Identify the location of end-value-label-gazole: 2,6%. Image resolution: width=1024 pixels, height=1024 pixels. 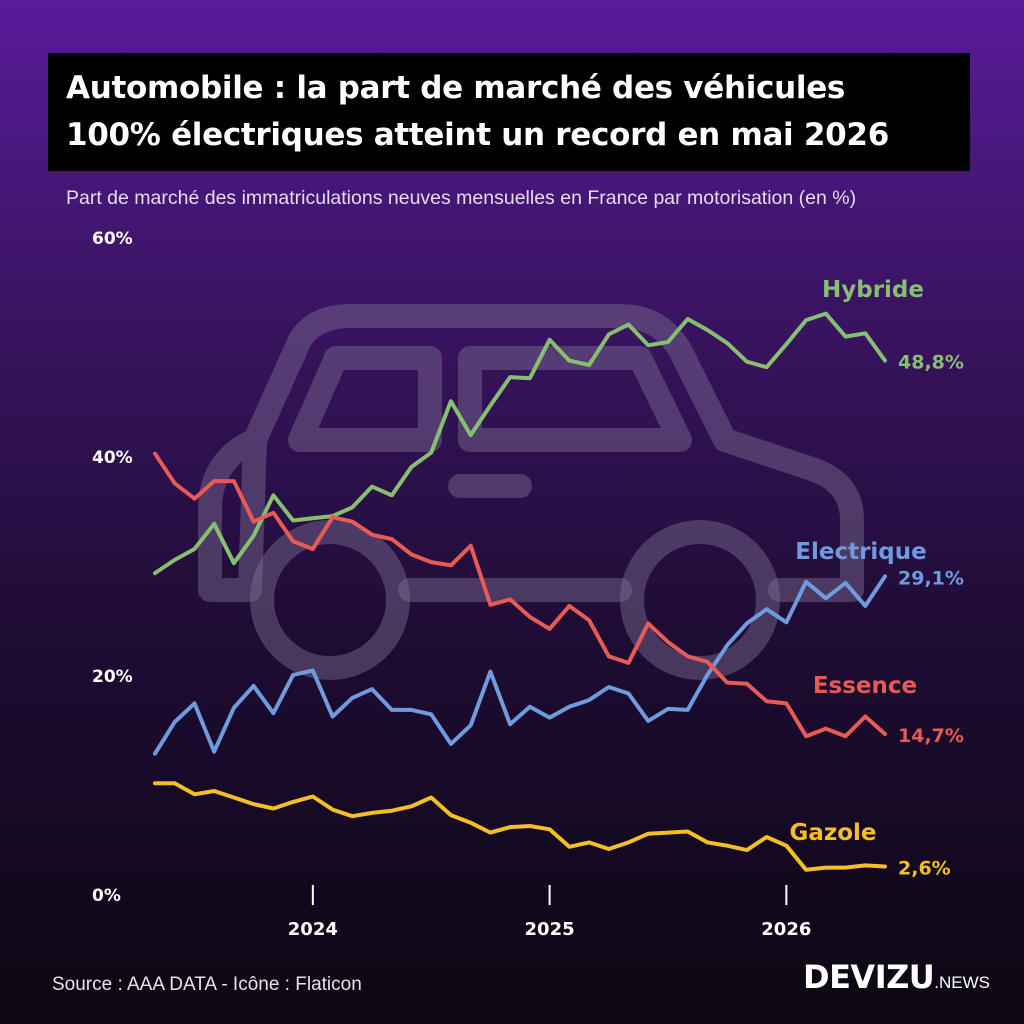
(924, 869).